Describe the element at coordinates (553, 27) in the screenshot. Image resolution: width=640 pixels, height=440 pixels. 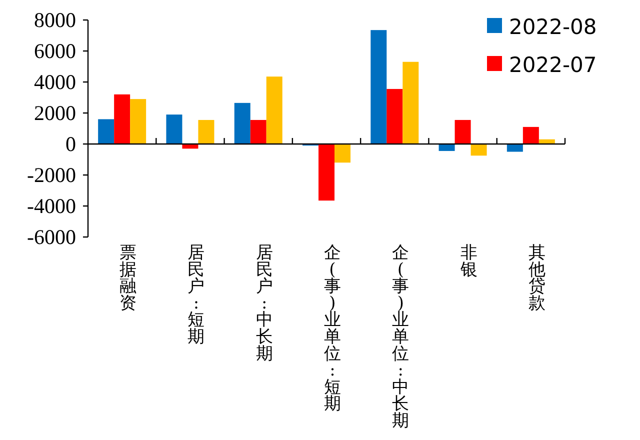
I see `legend-label: 2022-08` at that location.